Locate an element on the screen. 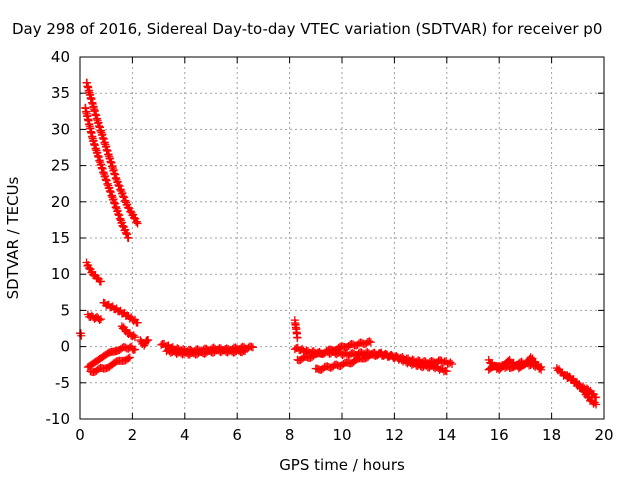 The image size is (640, 480). x-tick-label: 20 is located at coordinates (603, 435).